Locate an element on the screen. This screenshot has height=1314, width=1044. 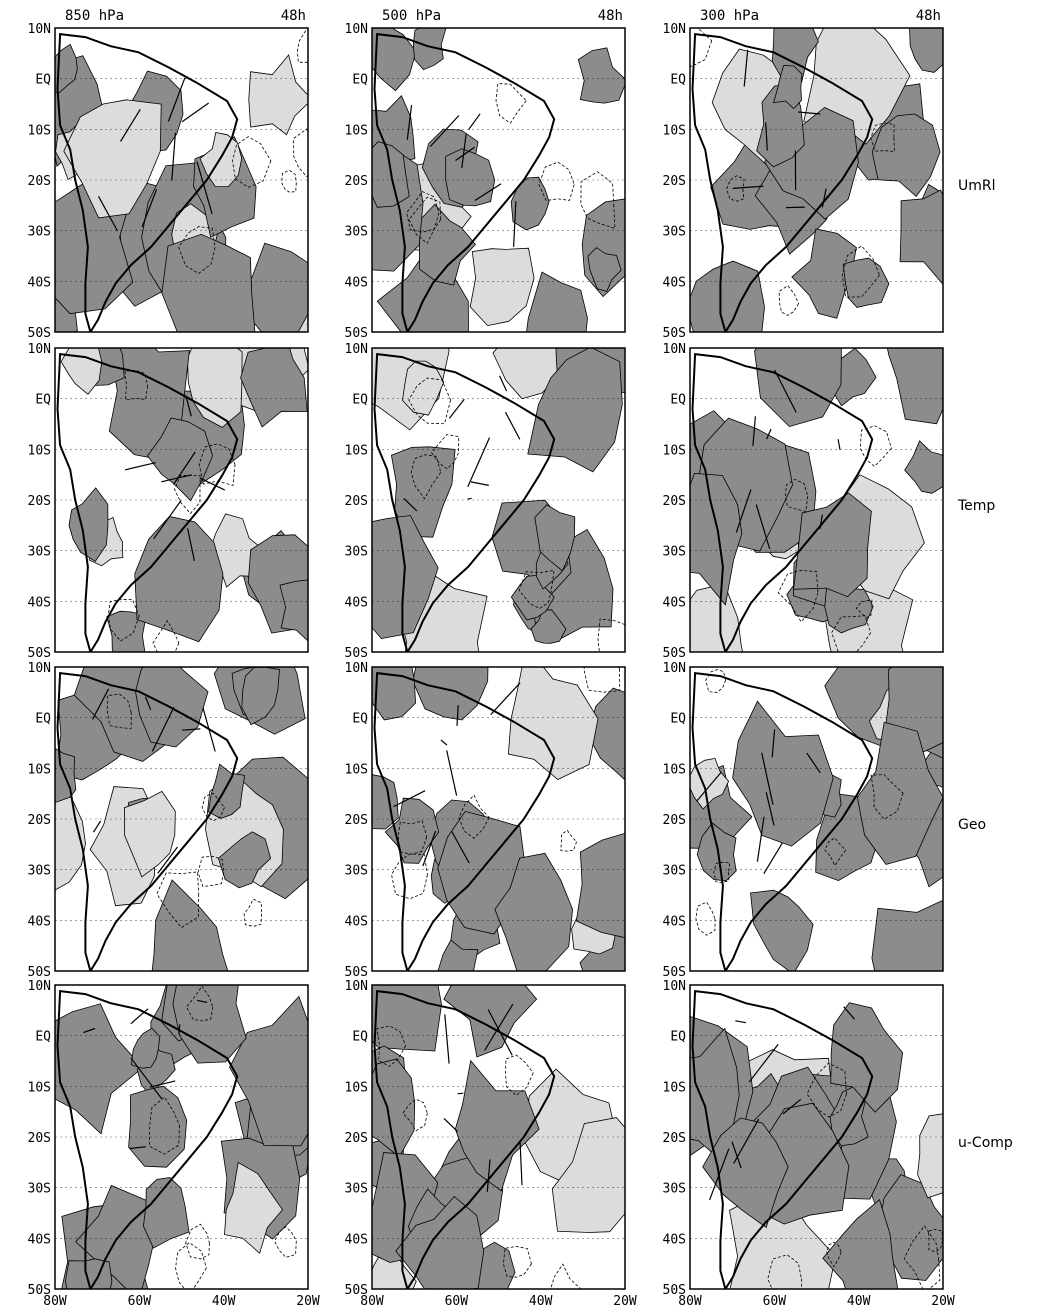
map-panel-u-comp-300-hpa is located at coordinates (816, 1137).